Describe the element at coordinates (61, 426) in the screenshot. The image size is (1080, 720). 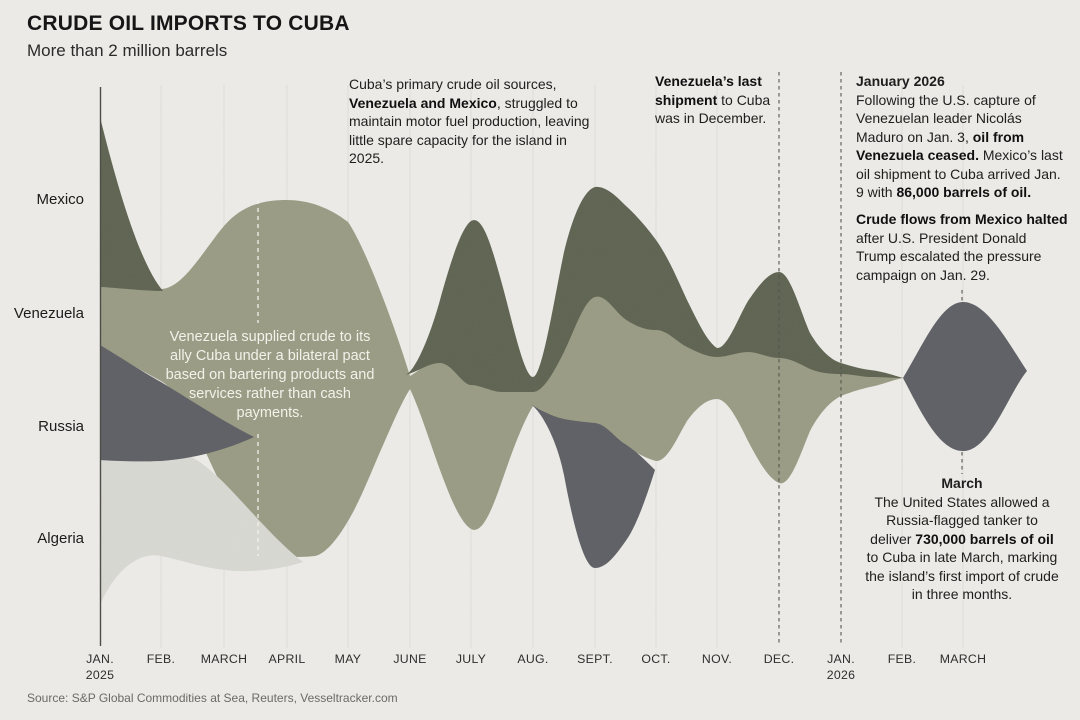
I see `country-label-russia: Russia` at that location.